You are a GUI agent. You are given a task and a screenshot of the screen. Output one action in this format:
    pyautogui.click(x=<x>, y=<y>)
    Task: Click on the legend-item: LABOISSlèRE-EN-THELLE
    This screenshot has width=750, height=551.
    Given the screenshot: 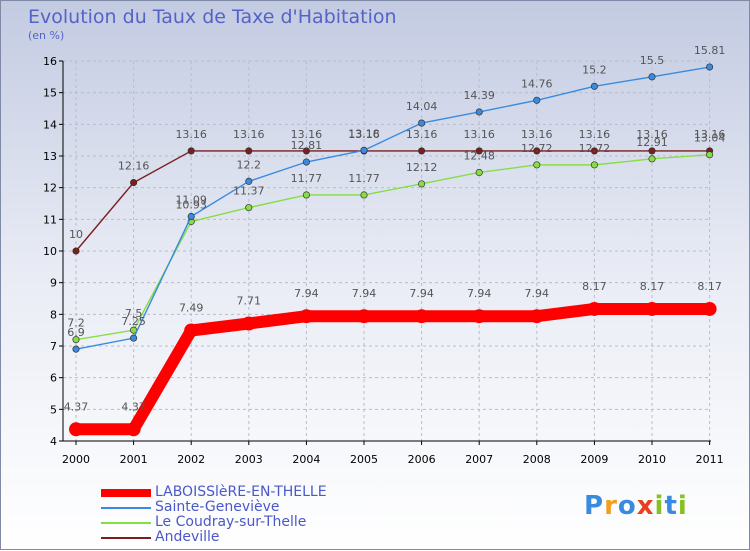 What is the action you would take?
    pyautogui.click(x=214, y=492)
    